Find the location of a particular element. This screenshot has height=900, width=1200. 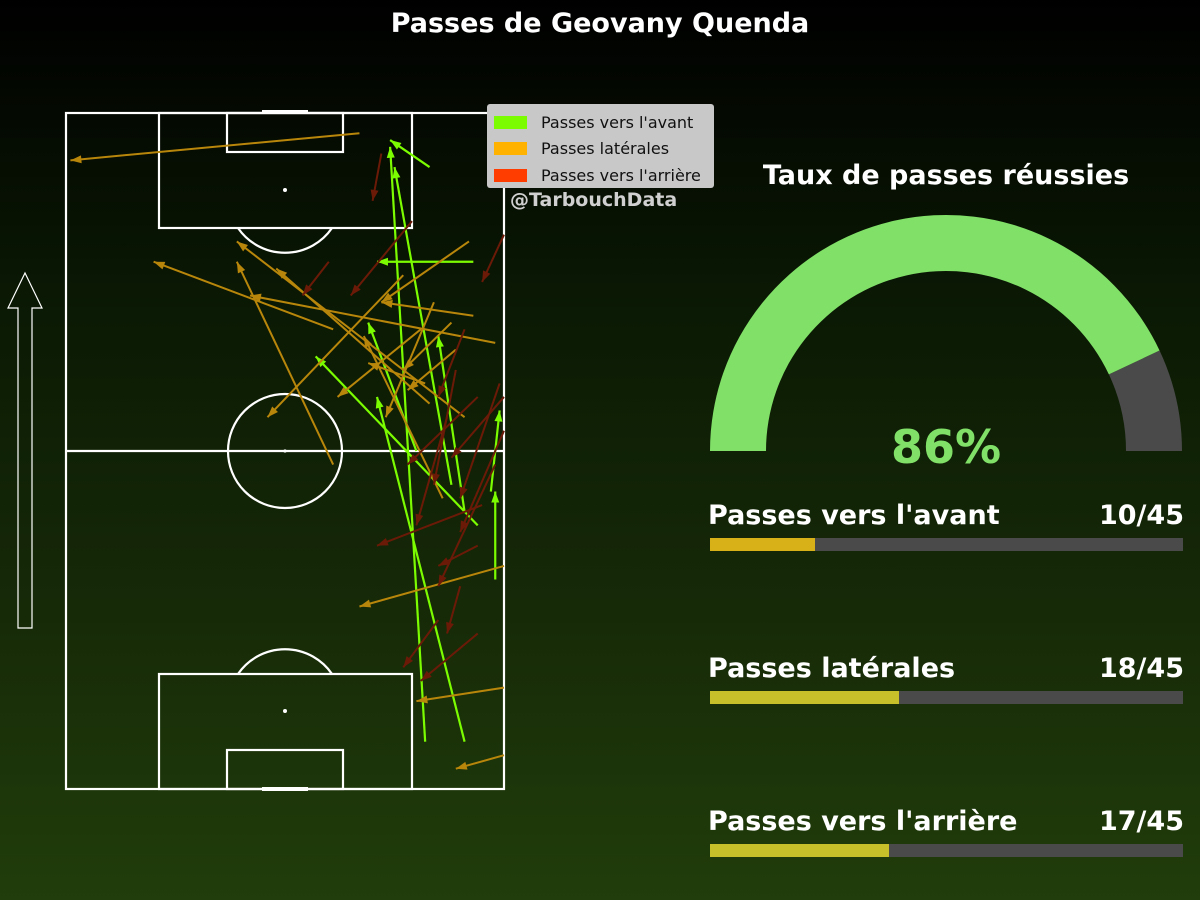

top-penalty-arc is located at coordinates (285, 240).